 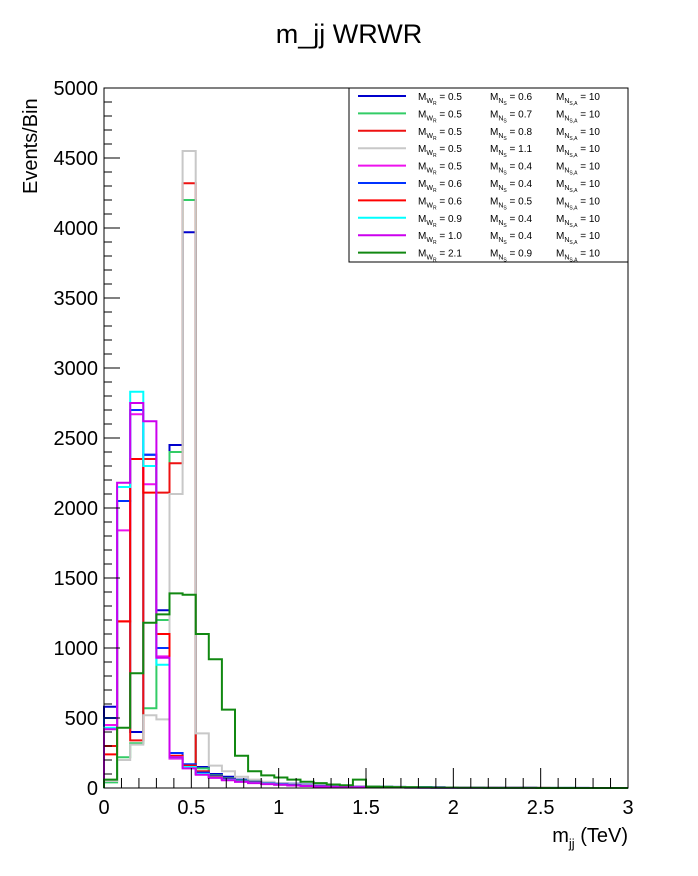 What do you see at coordinates (278, 808) in the screenshot?
I see `x-tick-label: 1` at bounding box center [278, 808].